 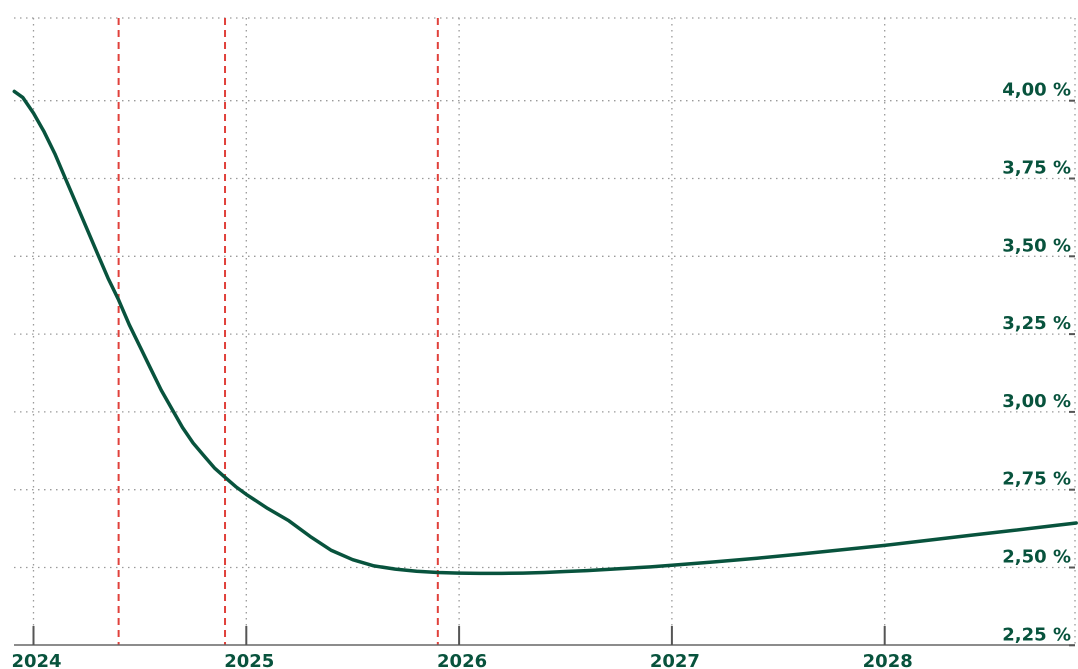 What do you see at coordinates (1036, 634) in the screenshot?
I see `y-tick-label: 2,25 %` at bounding box center [1036, 634].